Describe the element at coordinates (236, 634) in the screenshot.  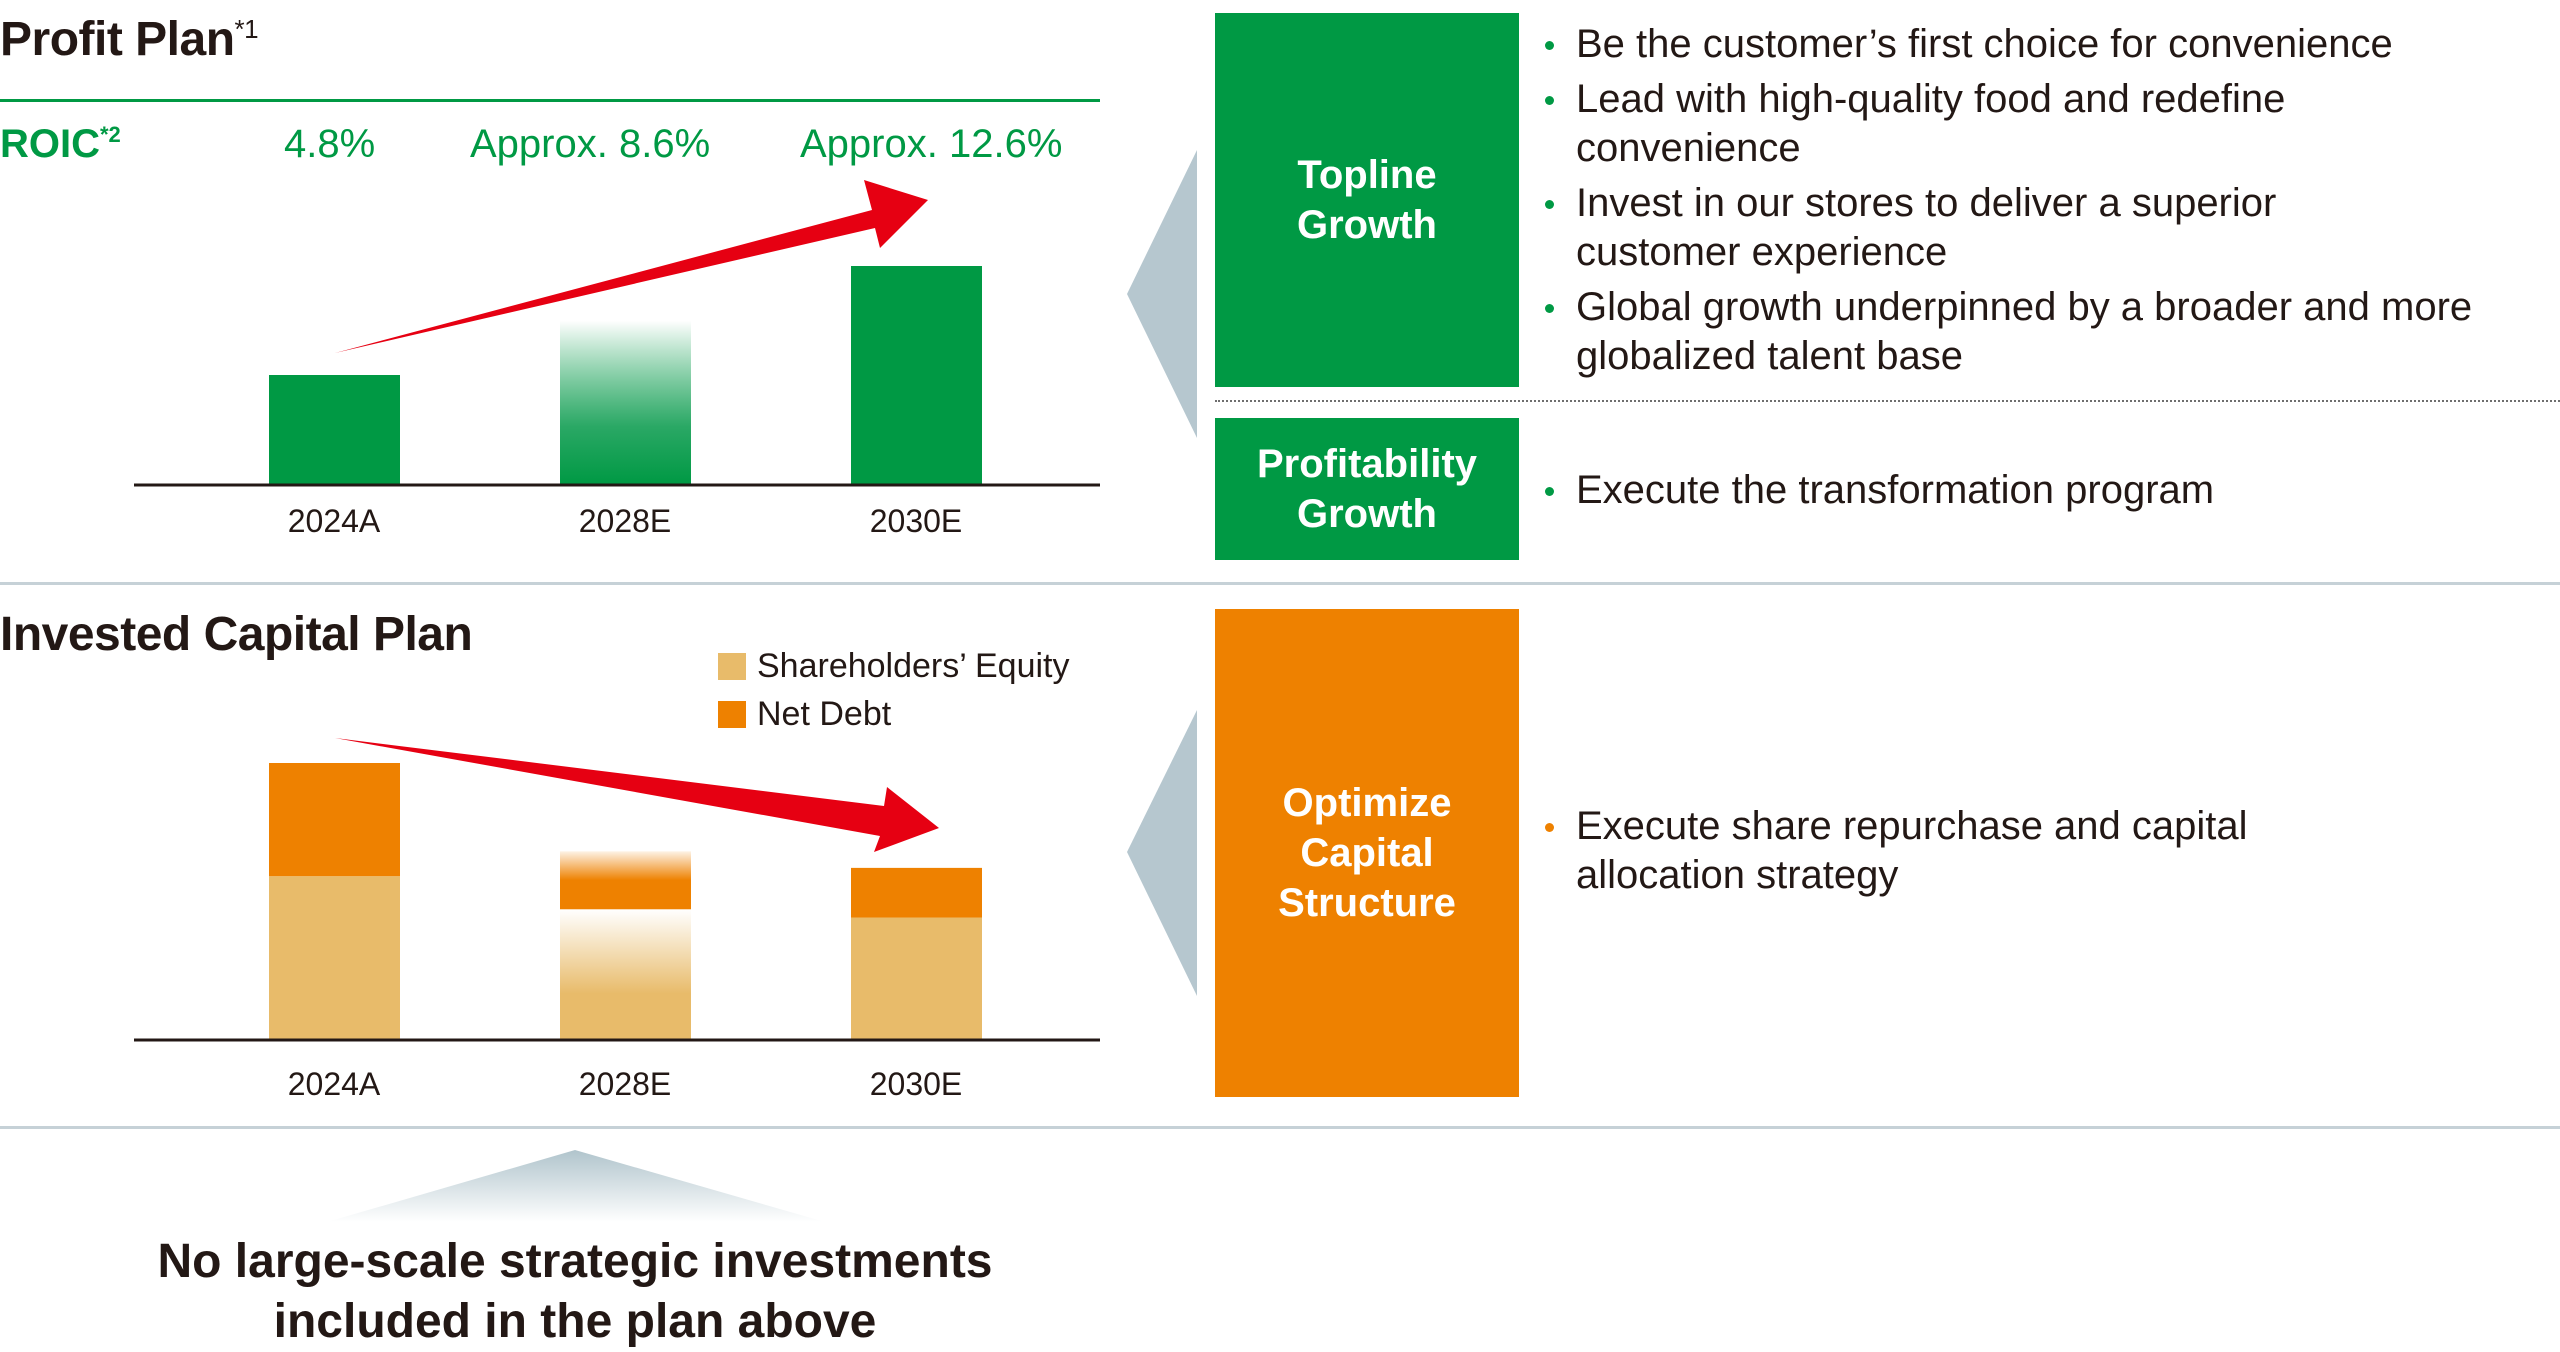
I see `invested-capital-title: Invested Capital Plan` at that location.